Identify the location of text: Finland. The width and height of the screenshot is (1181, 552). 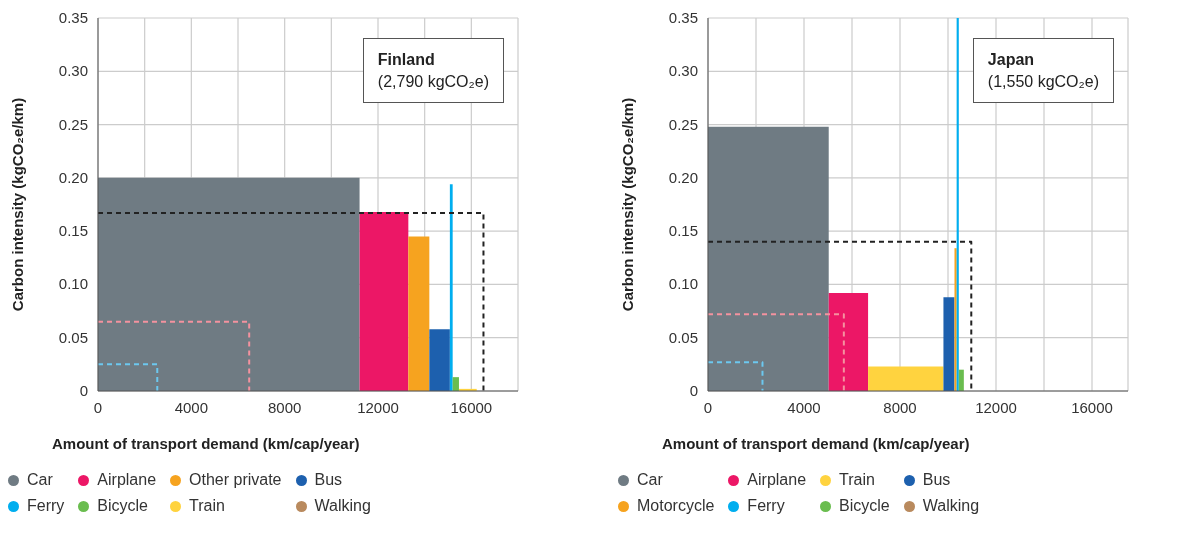
(406, 60).